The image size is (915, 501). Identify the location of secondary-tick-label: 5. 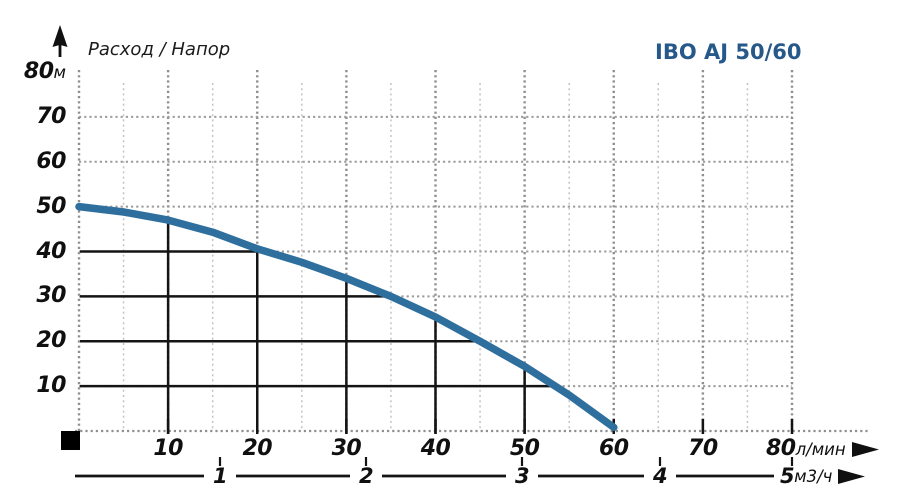
(787, 476).